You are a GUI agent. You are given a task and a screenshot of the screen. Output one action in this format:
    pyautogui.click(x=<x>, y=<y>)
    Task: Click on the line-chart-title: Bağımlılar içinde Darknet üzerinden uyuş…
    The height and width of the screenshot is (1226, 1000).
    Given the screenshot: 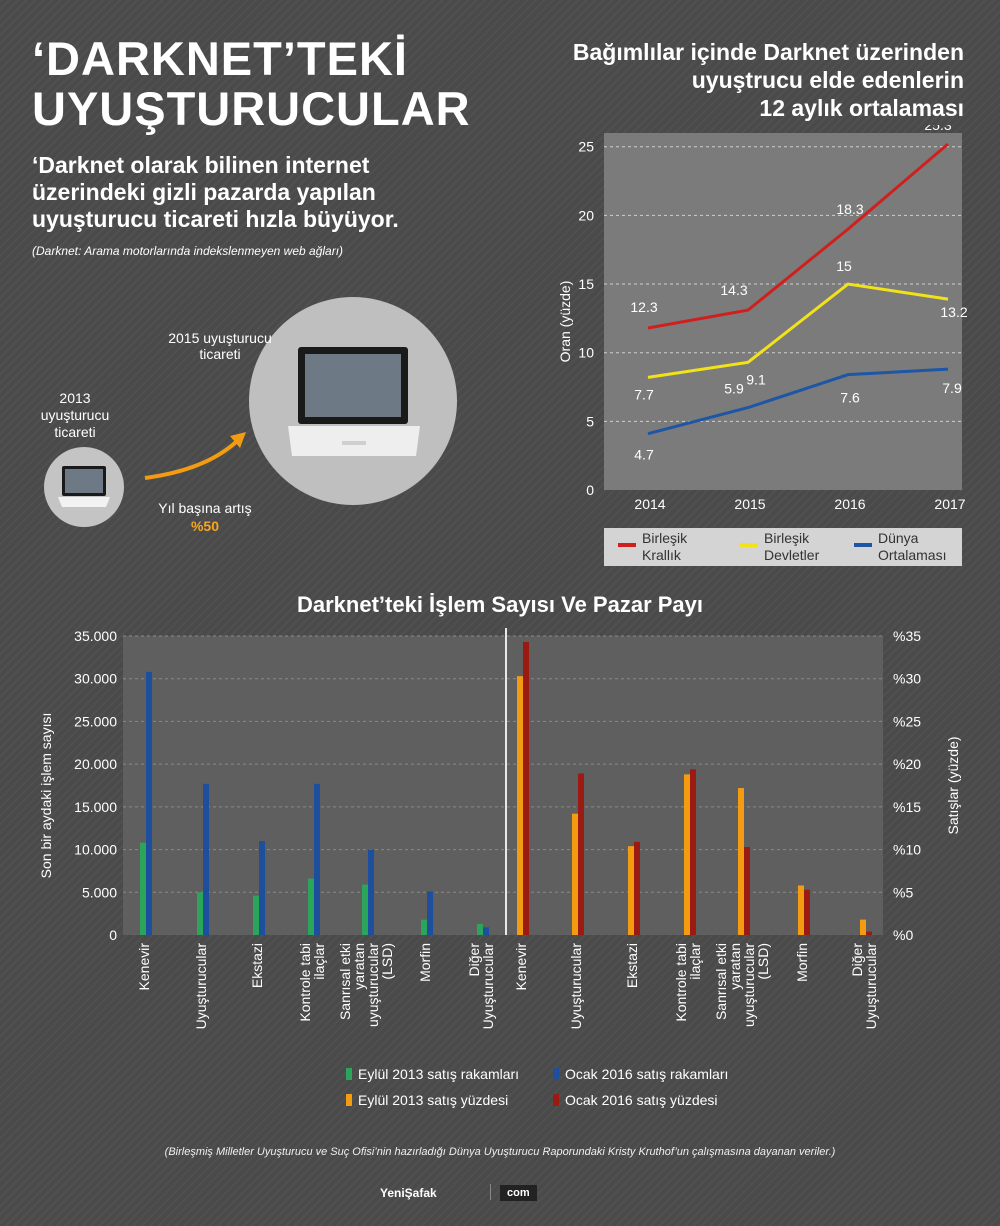 What is the action you would take?
    pyautogui.click(x=732, y=80)
    